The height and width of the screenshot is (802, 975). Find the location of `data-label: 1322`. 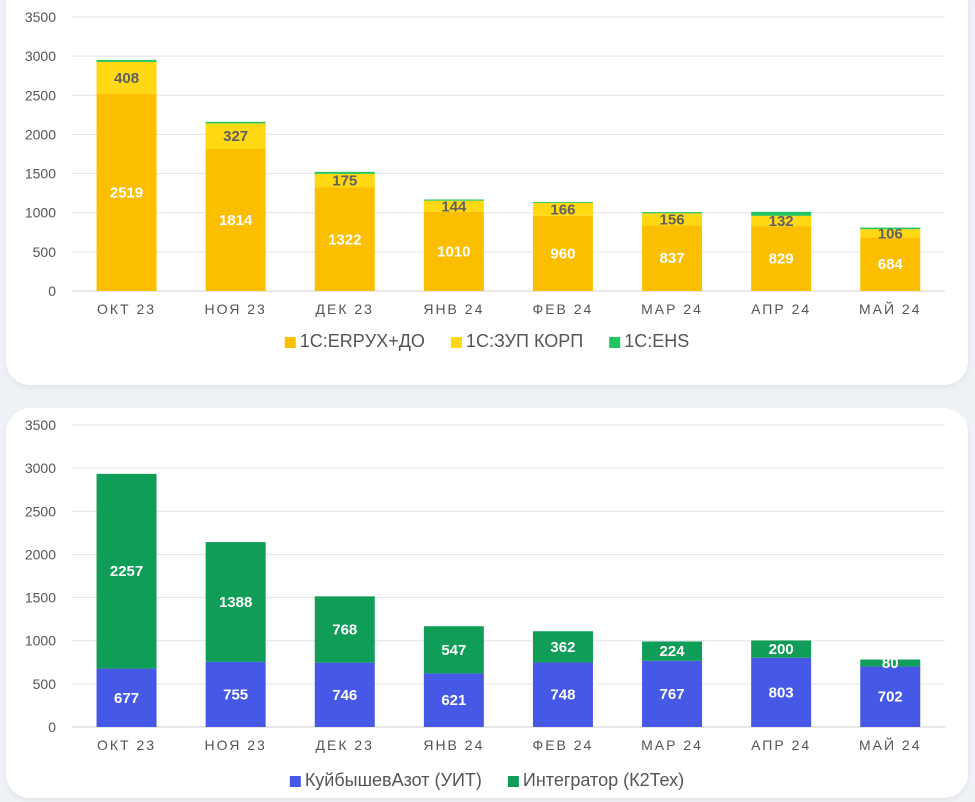

data-label: 1322 is located at coordinates (344, 239).